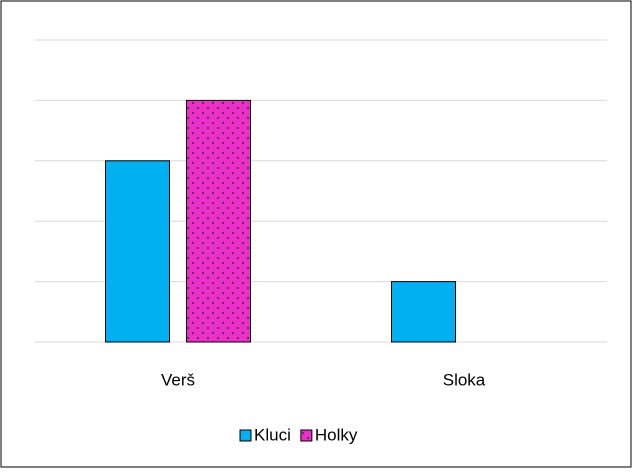 The height and width of the screenshot is (473, 632). Describe the element at coordinates (218, 221) in the screenshot. I see `bar-pattern` at that location.